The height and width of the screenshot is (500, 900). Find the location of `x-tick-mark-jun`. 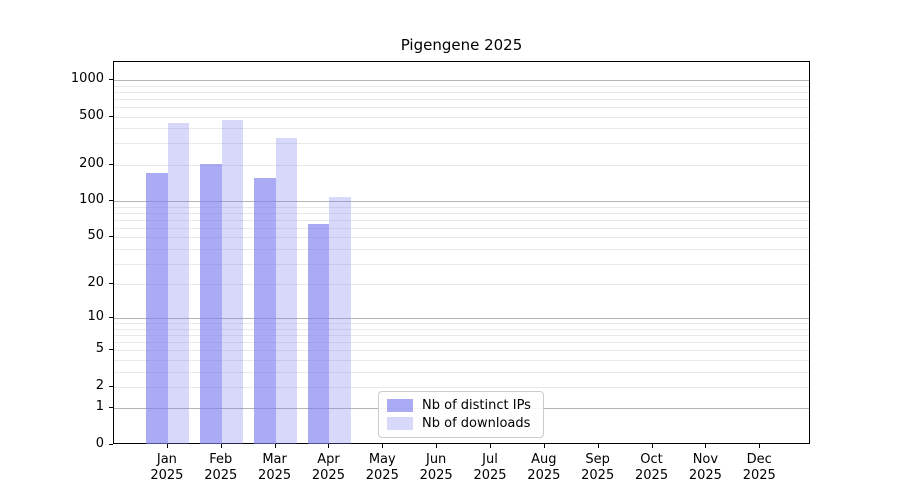

x-tick-mark-jun is located at coordinates (437, 446).